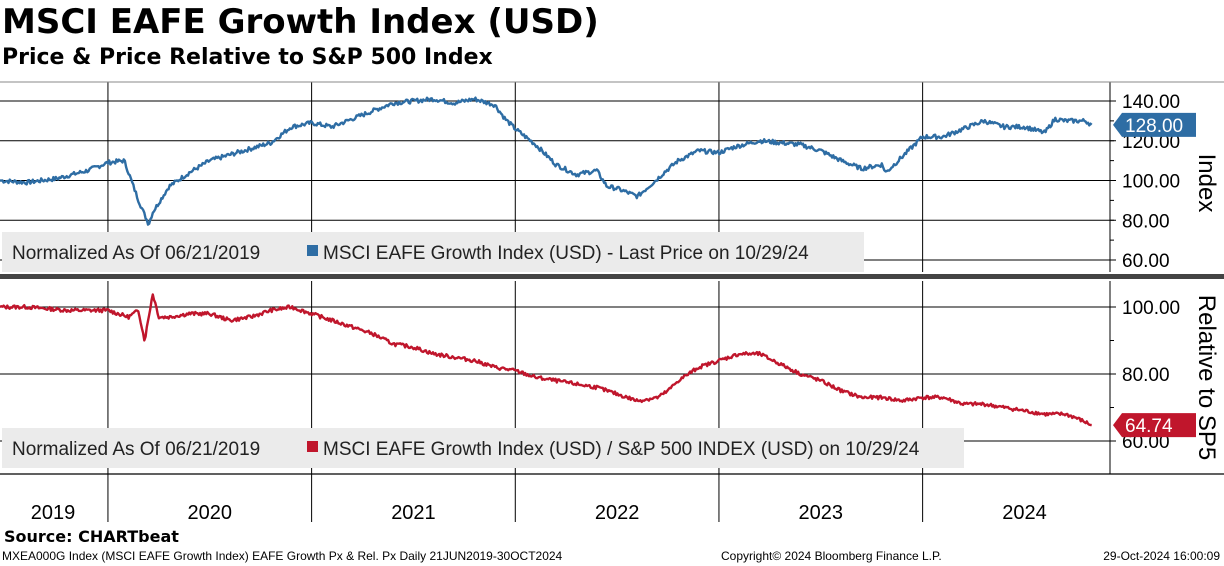 The width and height of the screenshot is (1224, 566). What do you see at coordinates (53, 513) in the screenshot?
I see `x-tick-label: 2019` at bounding box center [53, 513].